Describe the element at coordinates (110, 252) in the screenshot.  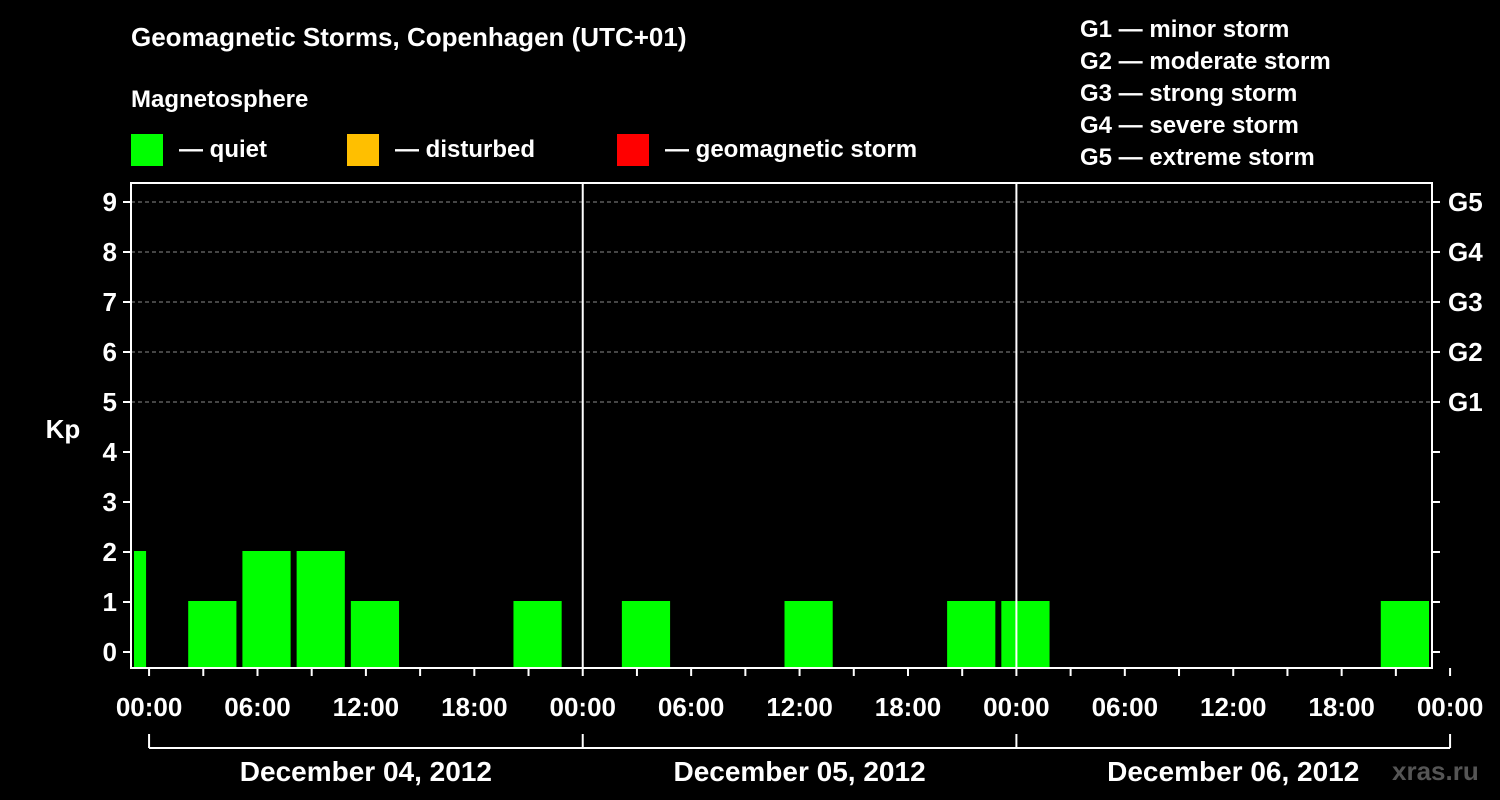
I see `y-tick-label-8: 8` at that location.